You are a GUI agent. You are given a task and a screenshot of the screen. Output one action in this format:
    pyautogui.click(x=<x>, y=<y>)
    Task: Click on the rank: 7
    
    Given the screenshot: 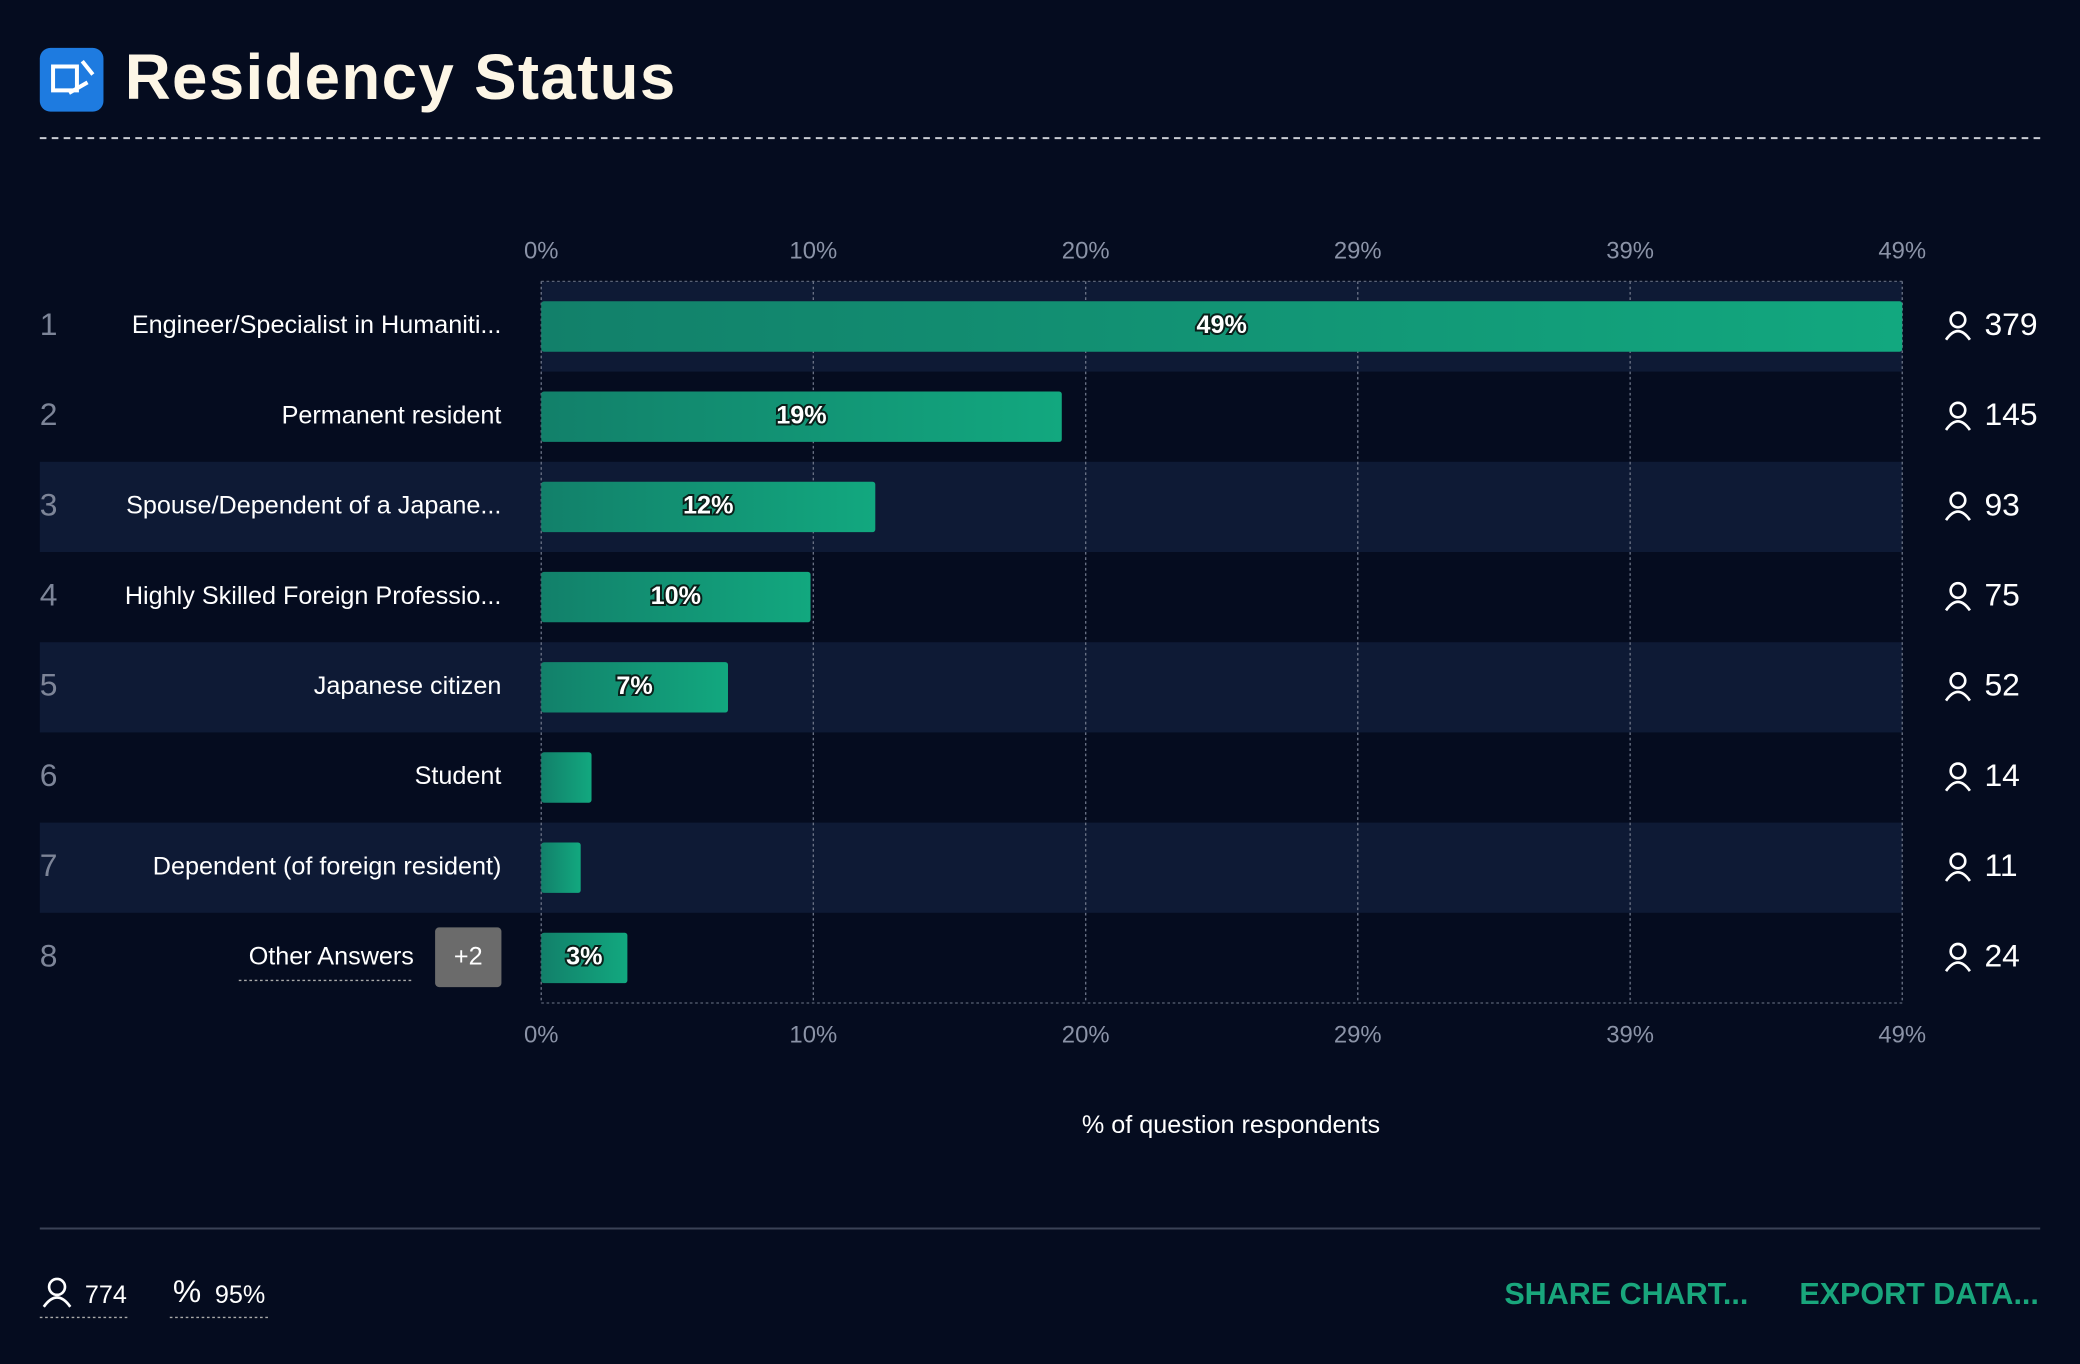 What is the action you would take?
    pyautogui.click(x=49, y=865)
    